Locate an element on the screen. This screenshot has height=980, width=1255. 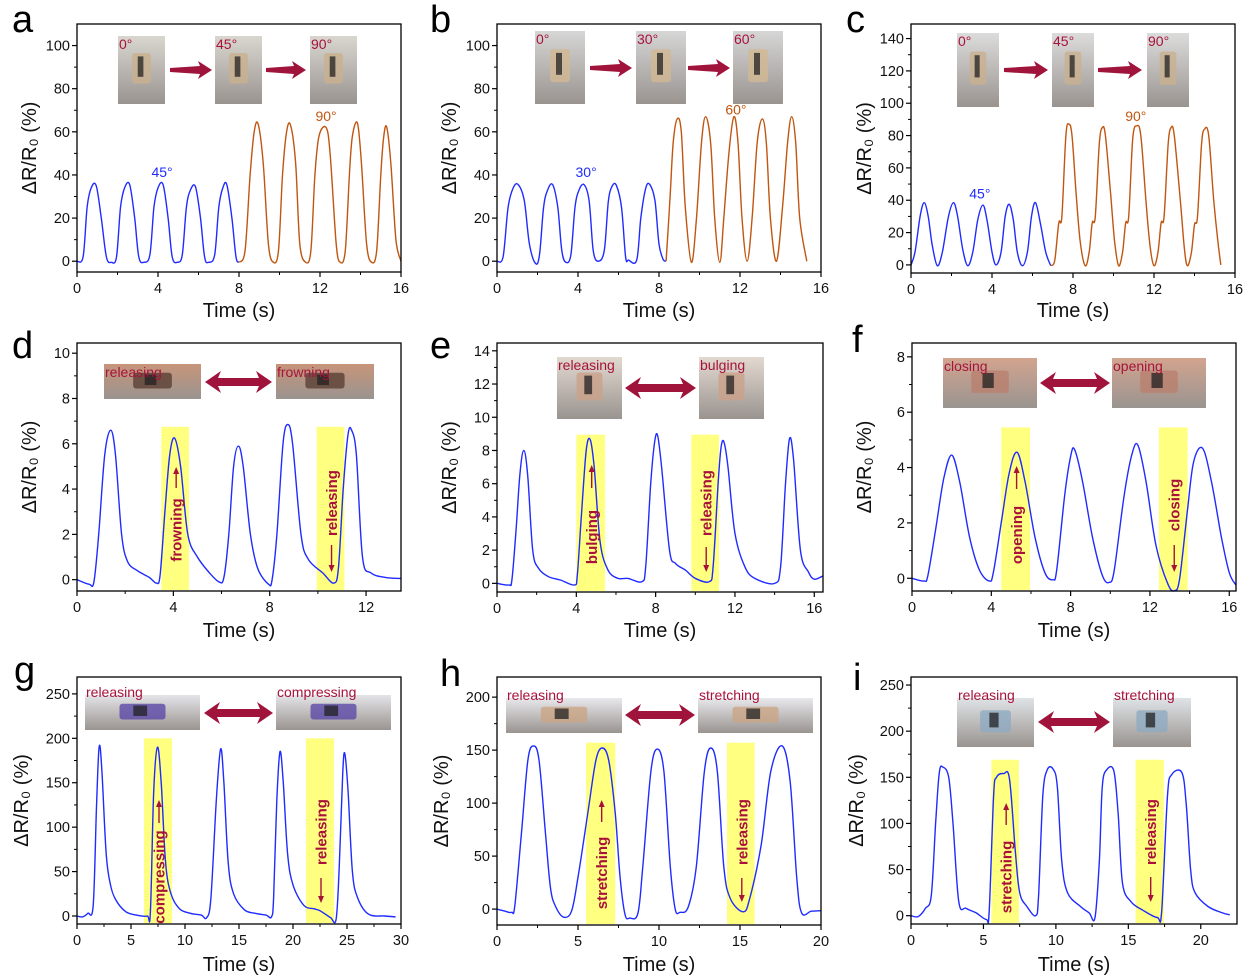
panel-letter: f is located at coordinates (857, 340).